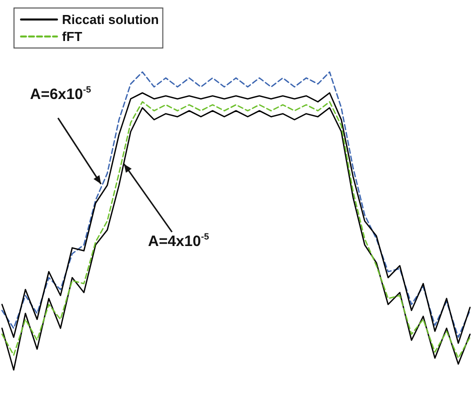  Describe the element at coordinates (72, 36) in the screenshot. I see `legend-label: fFT` at that location.